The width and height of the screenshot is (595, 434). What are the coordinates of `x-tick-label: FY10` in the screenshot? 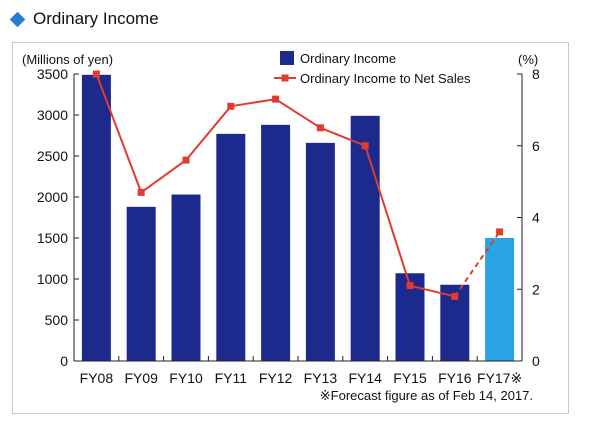 It's located at (186, 378).